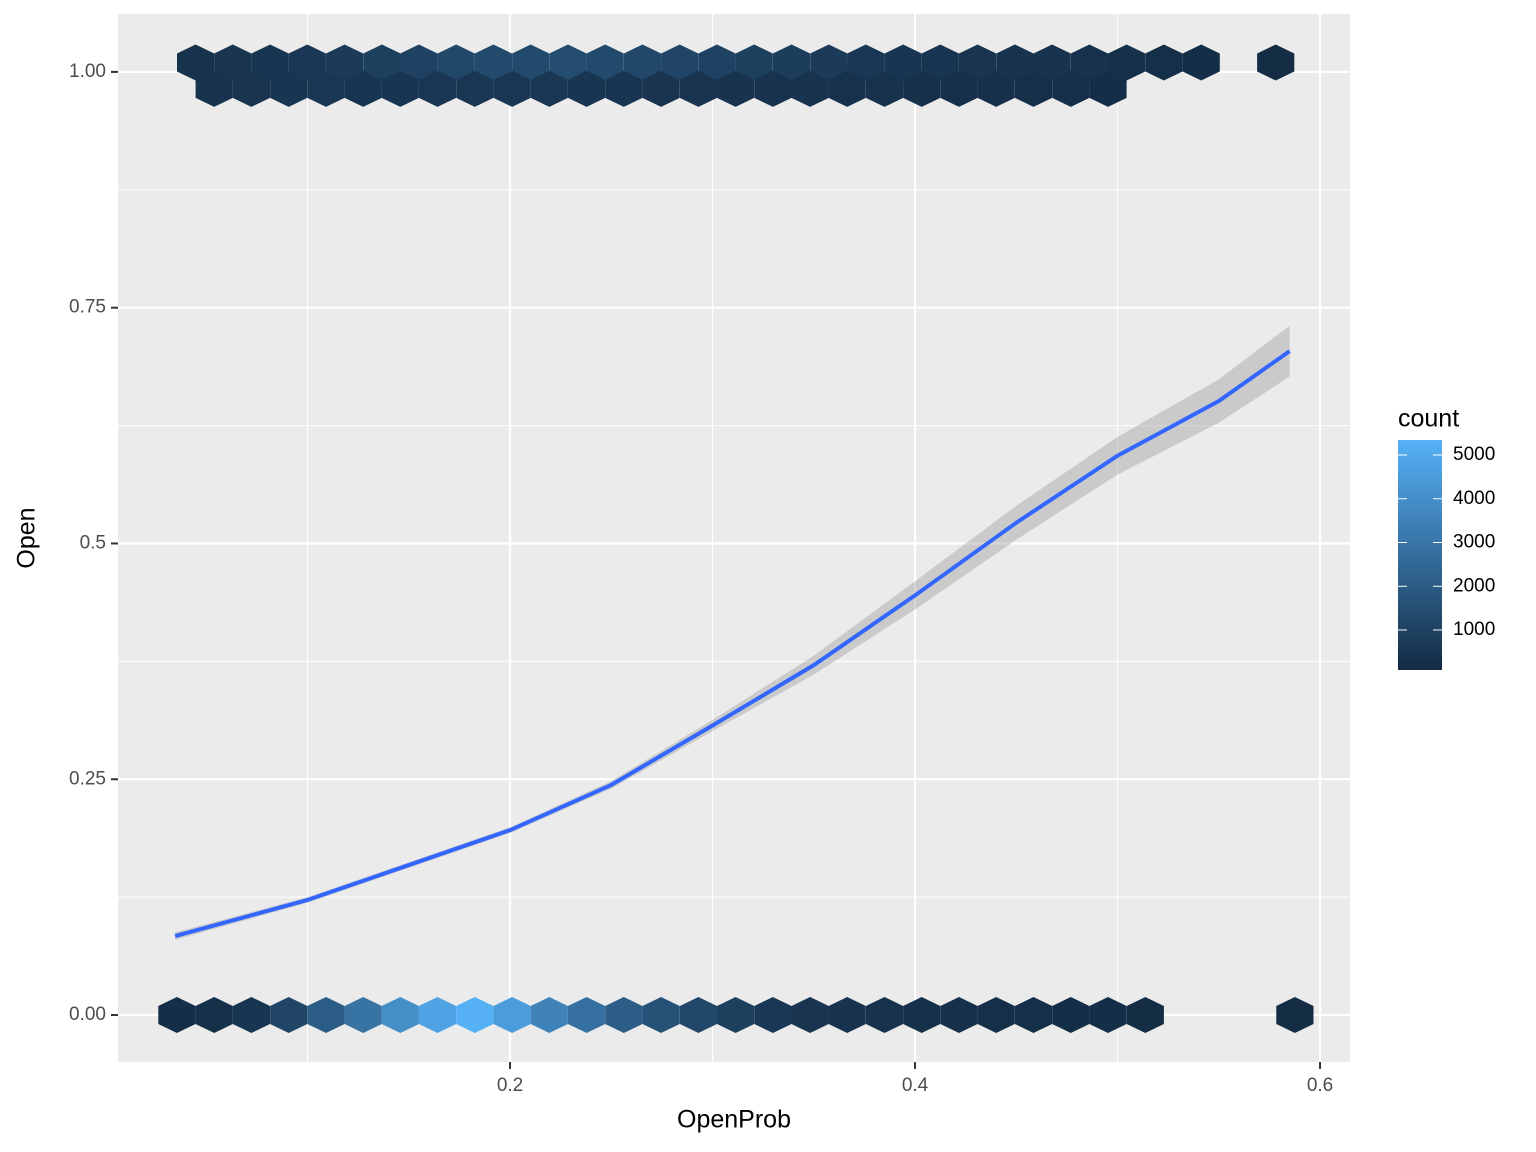 This screenshot has height=1152, width=1536. What do you see at coordinates (1474, 454) in the screenshot?
I see `colorbar-label: 5000` at bounding box center [1474, 454].